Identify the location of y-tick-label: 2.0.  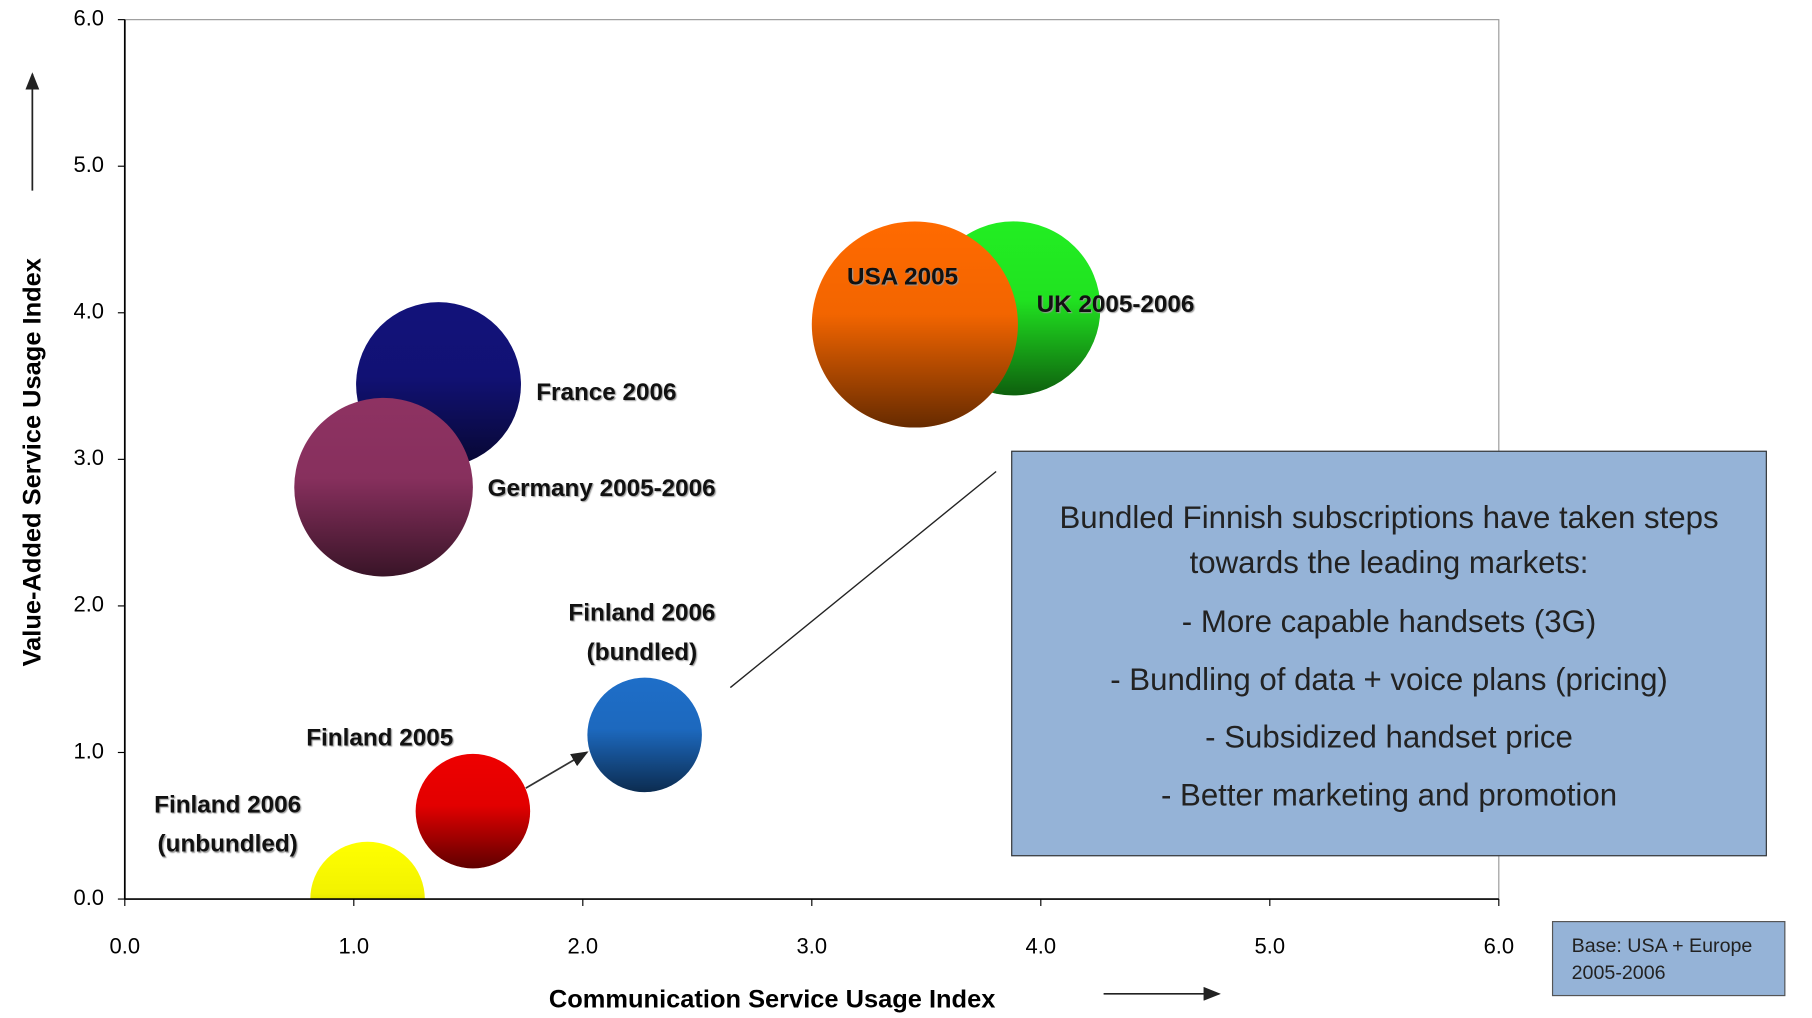
(89, 604).